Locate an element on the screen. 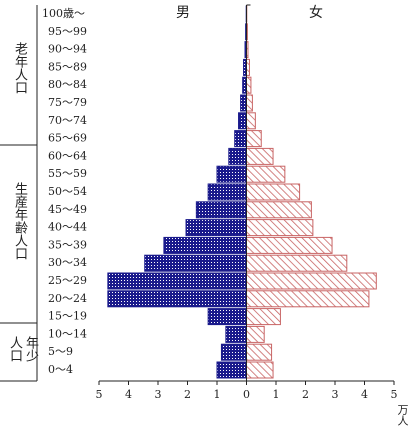 The width and height of the screenshot is (414, 438). y-tick-label: 15～19 is located at coordinates (67, 316).